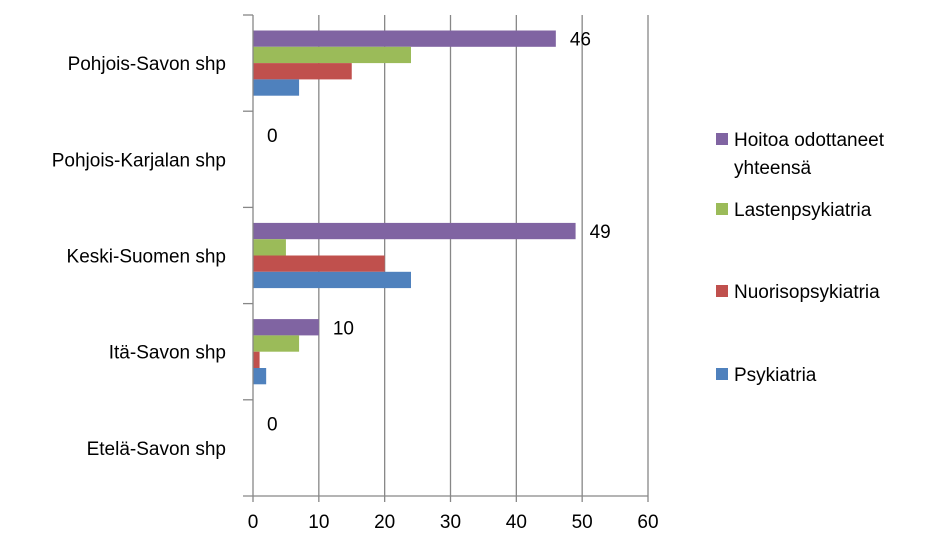 Image resolution: width=926 pixels, height=543 pixels. I want to click on data-label: 46, so click(580, 40).